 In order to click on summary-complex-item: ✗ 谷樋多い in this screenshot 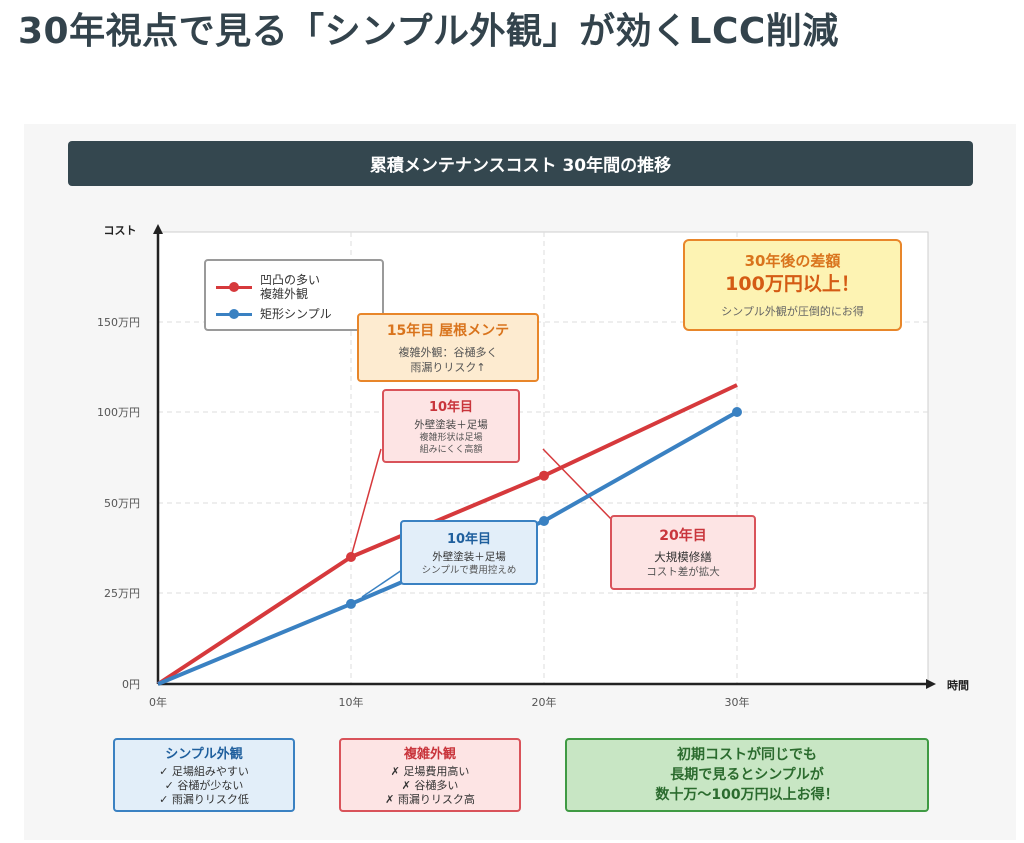, I will do `click(430, 785)`.